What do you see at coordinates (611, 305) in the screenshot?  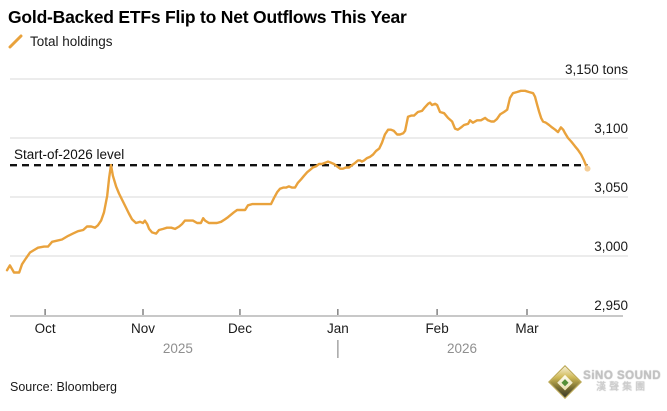 I see `y-tick-label: 2,950` at bounding box center [611, 305].